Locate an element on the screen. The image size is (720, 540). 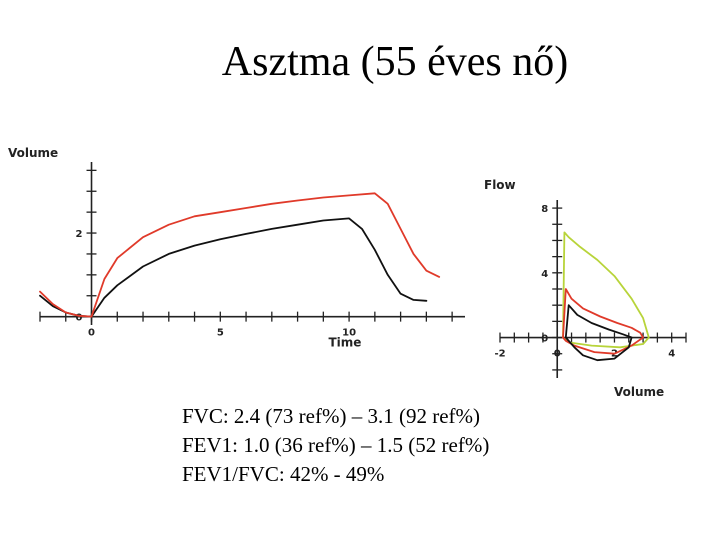
result-fev1: FEV1: 1.0 (36 ref%) – 1.5 (52 ref%) is located at coordinates (336, 445).